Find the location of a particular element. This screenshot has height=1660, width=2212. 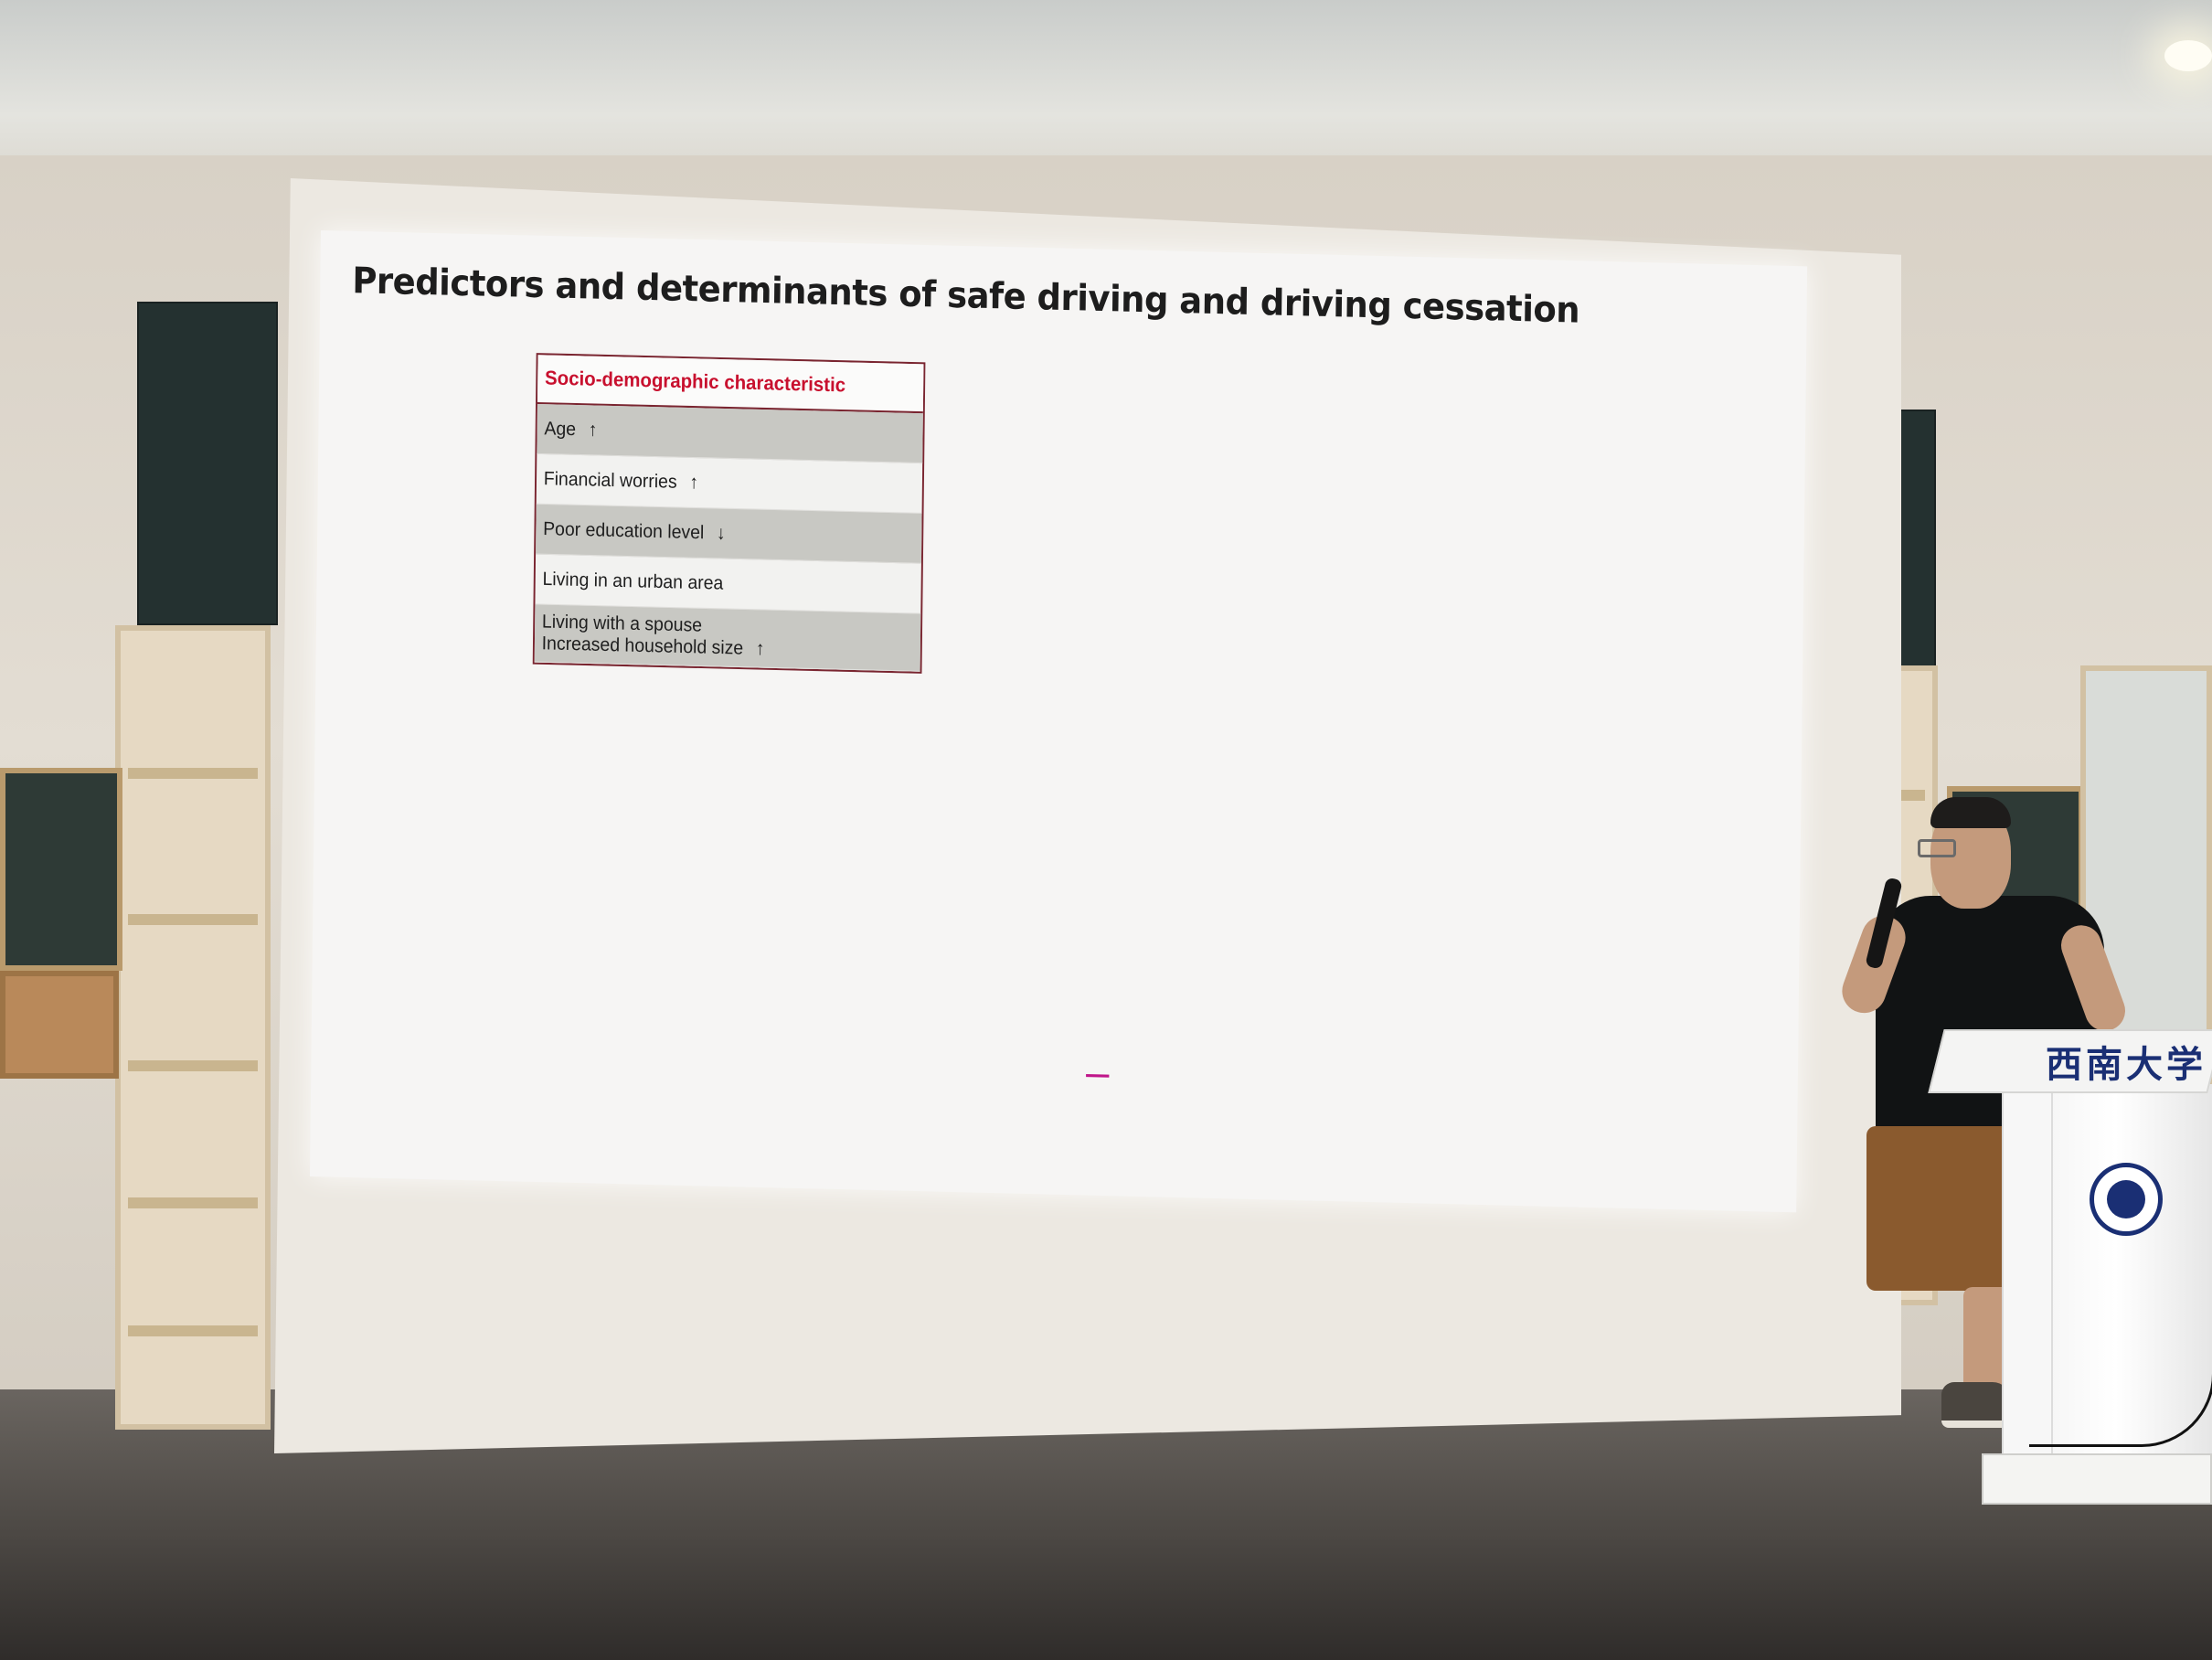

left-speaker is located at coordinates (207, 463).